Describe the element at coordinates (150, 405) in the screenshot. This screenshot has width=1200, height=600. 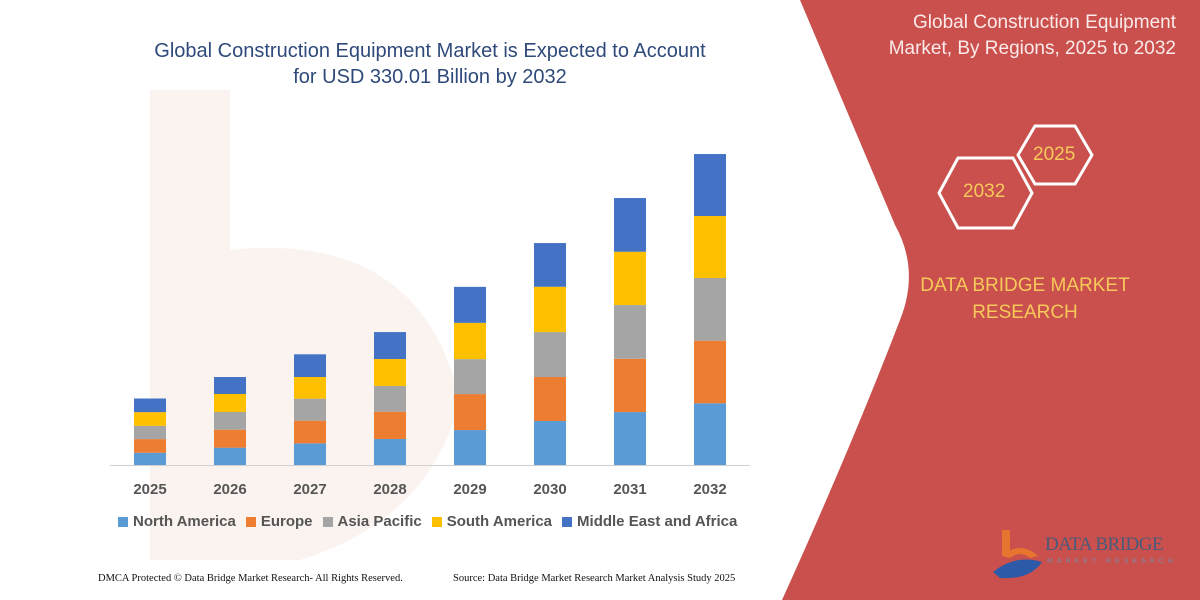
I see `bar-2025-middle-east-and-africa` at that location.